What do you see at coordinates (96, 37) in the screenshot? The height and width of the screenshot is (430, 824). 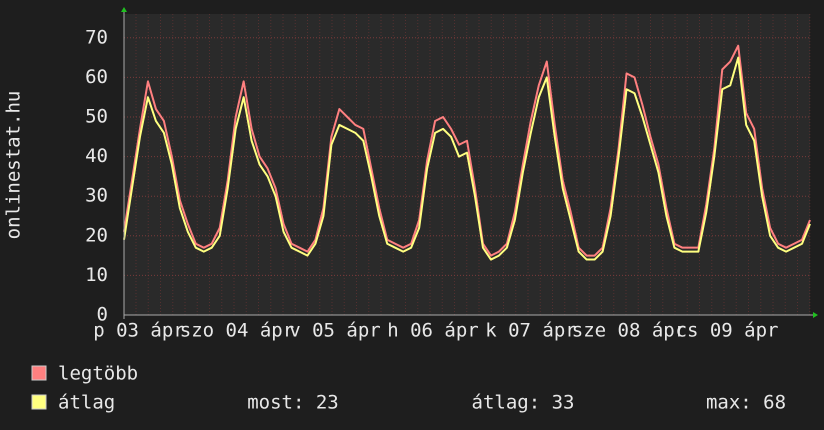 I see `y-tick-label: 70` at bounding box center [96, 37].